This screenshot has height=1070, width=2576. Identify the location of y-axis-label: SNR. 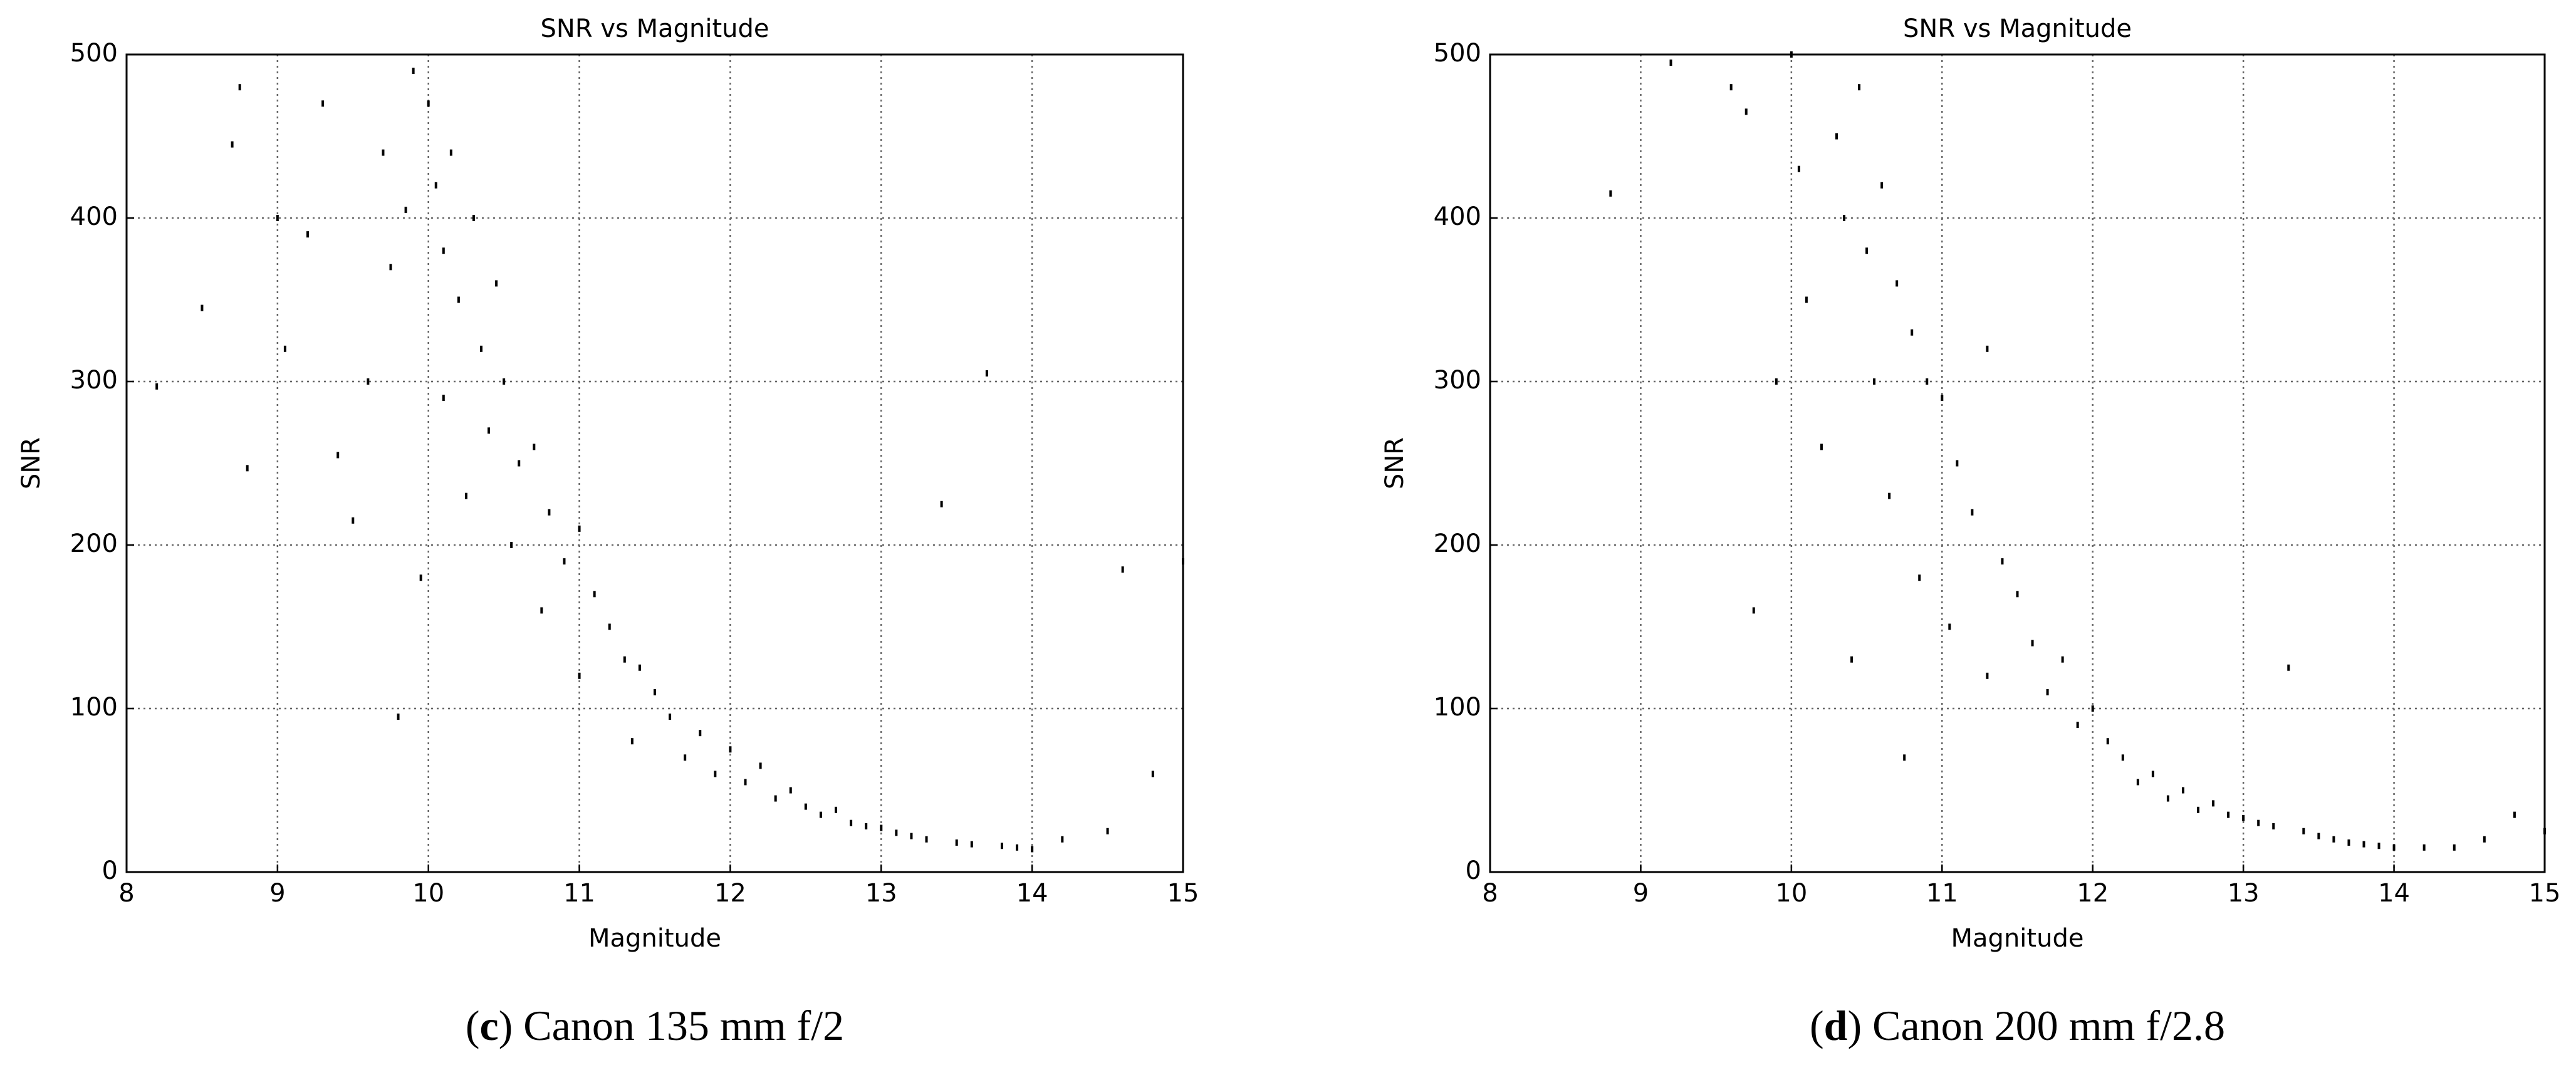
(32, 463).